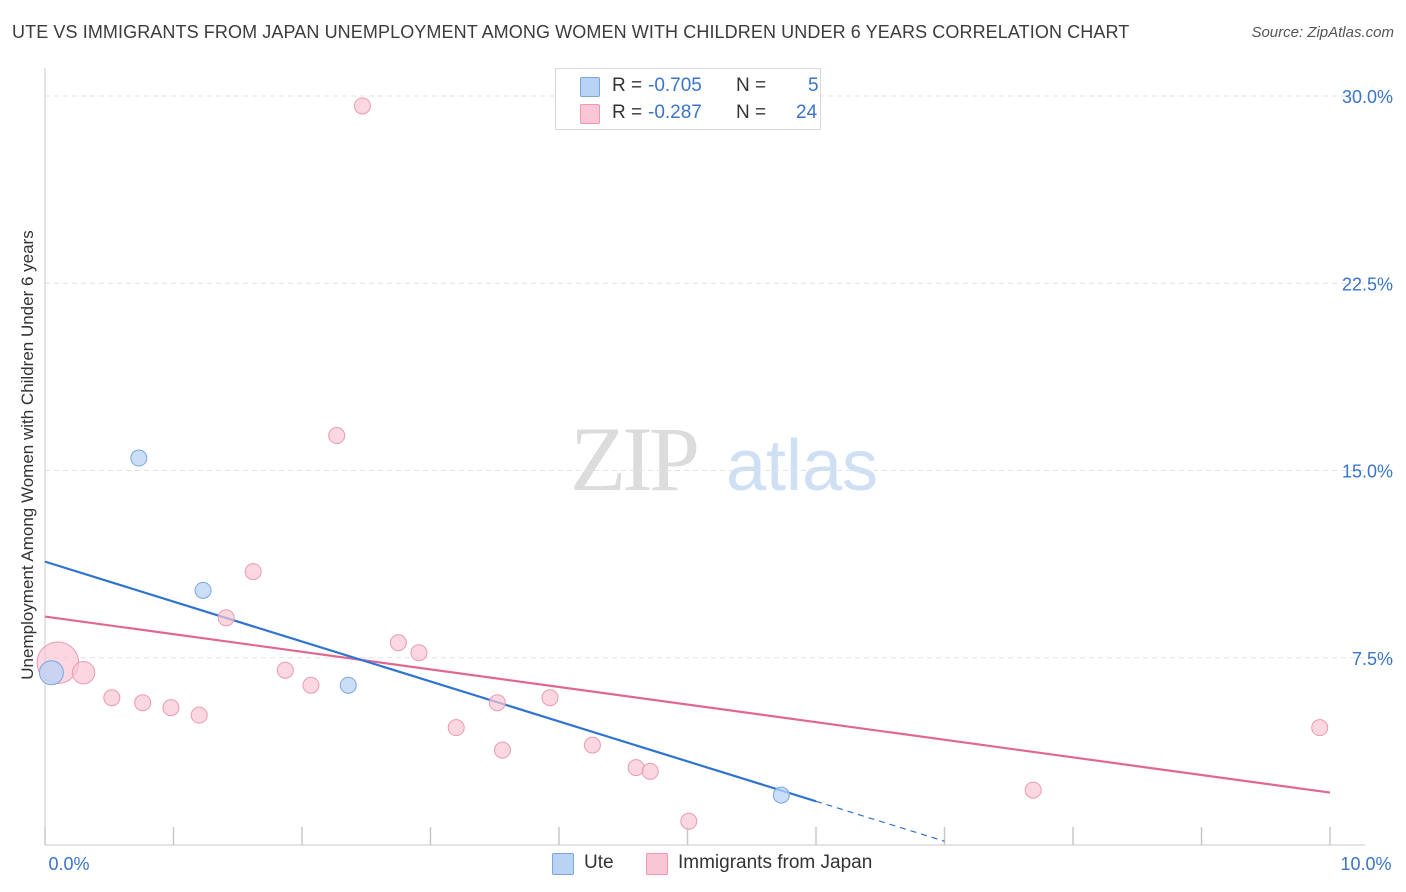  What do you see at coordinates (807, 112) in the screenshot?
I see `legend-n-value: 24` at bounding box center [807, 112].